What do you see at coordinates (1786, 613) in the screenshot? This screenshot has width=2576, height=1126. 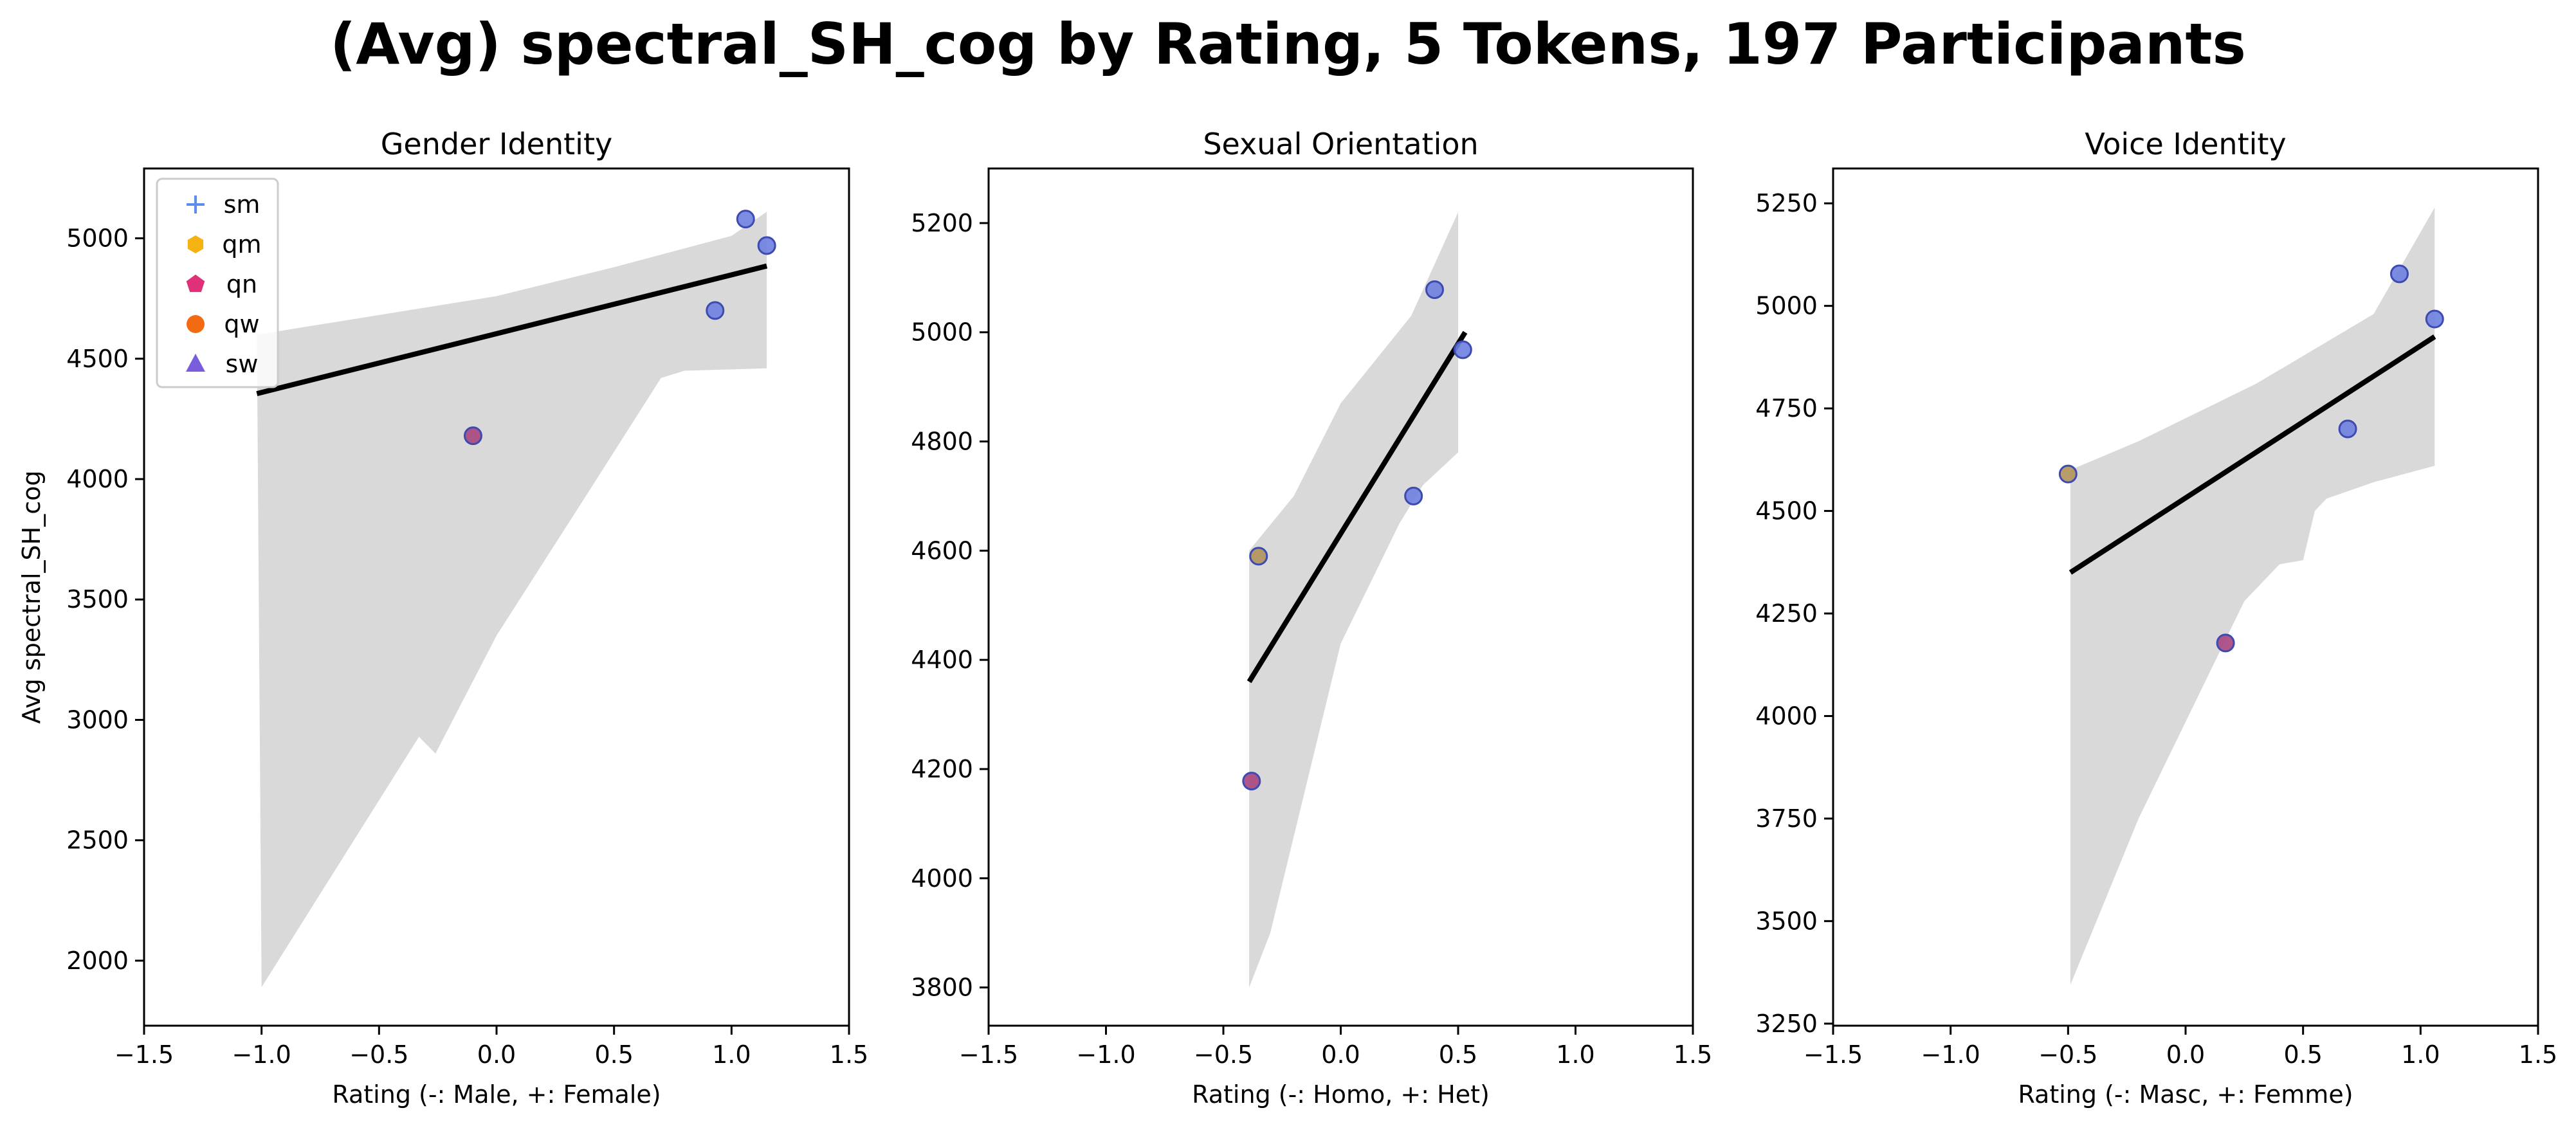 I see `y-tick-label: 4250` at bounding box center [1786, 613].